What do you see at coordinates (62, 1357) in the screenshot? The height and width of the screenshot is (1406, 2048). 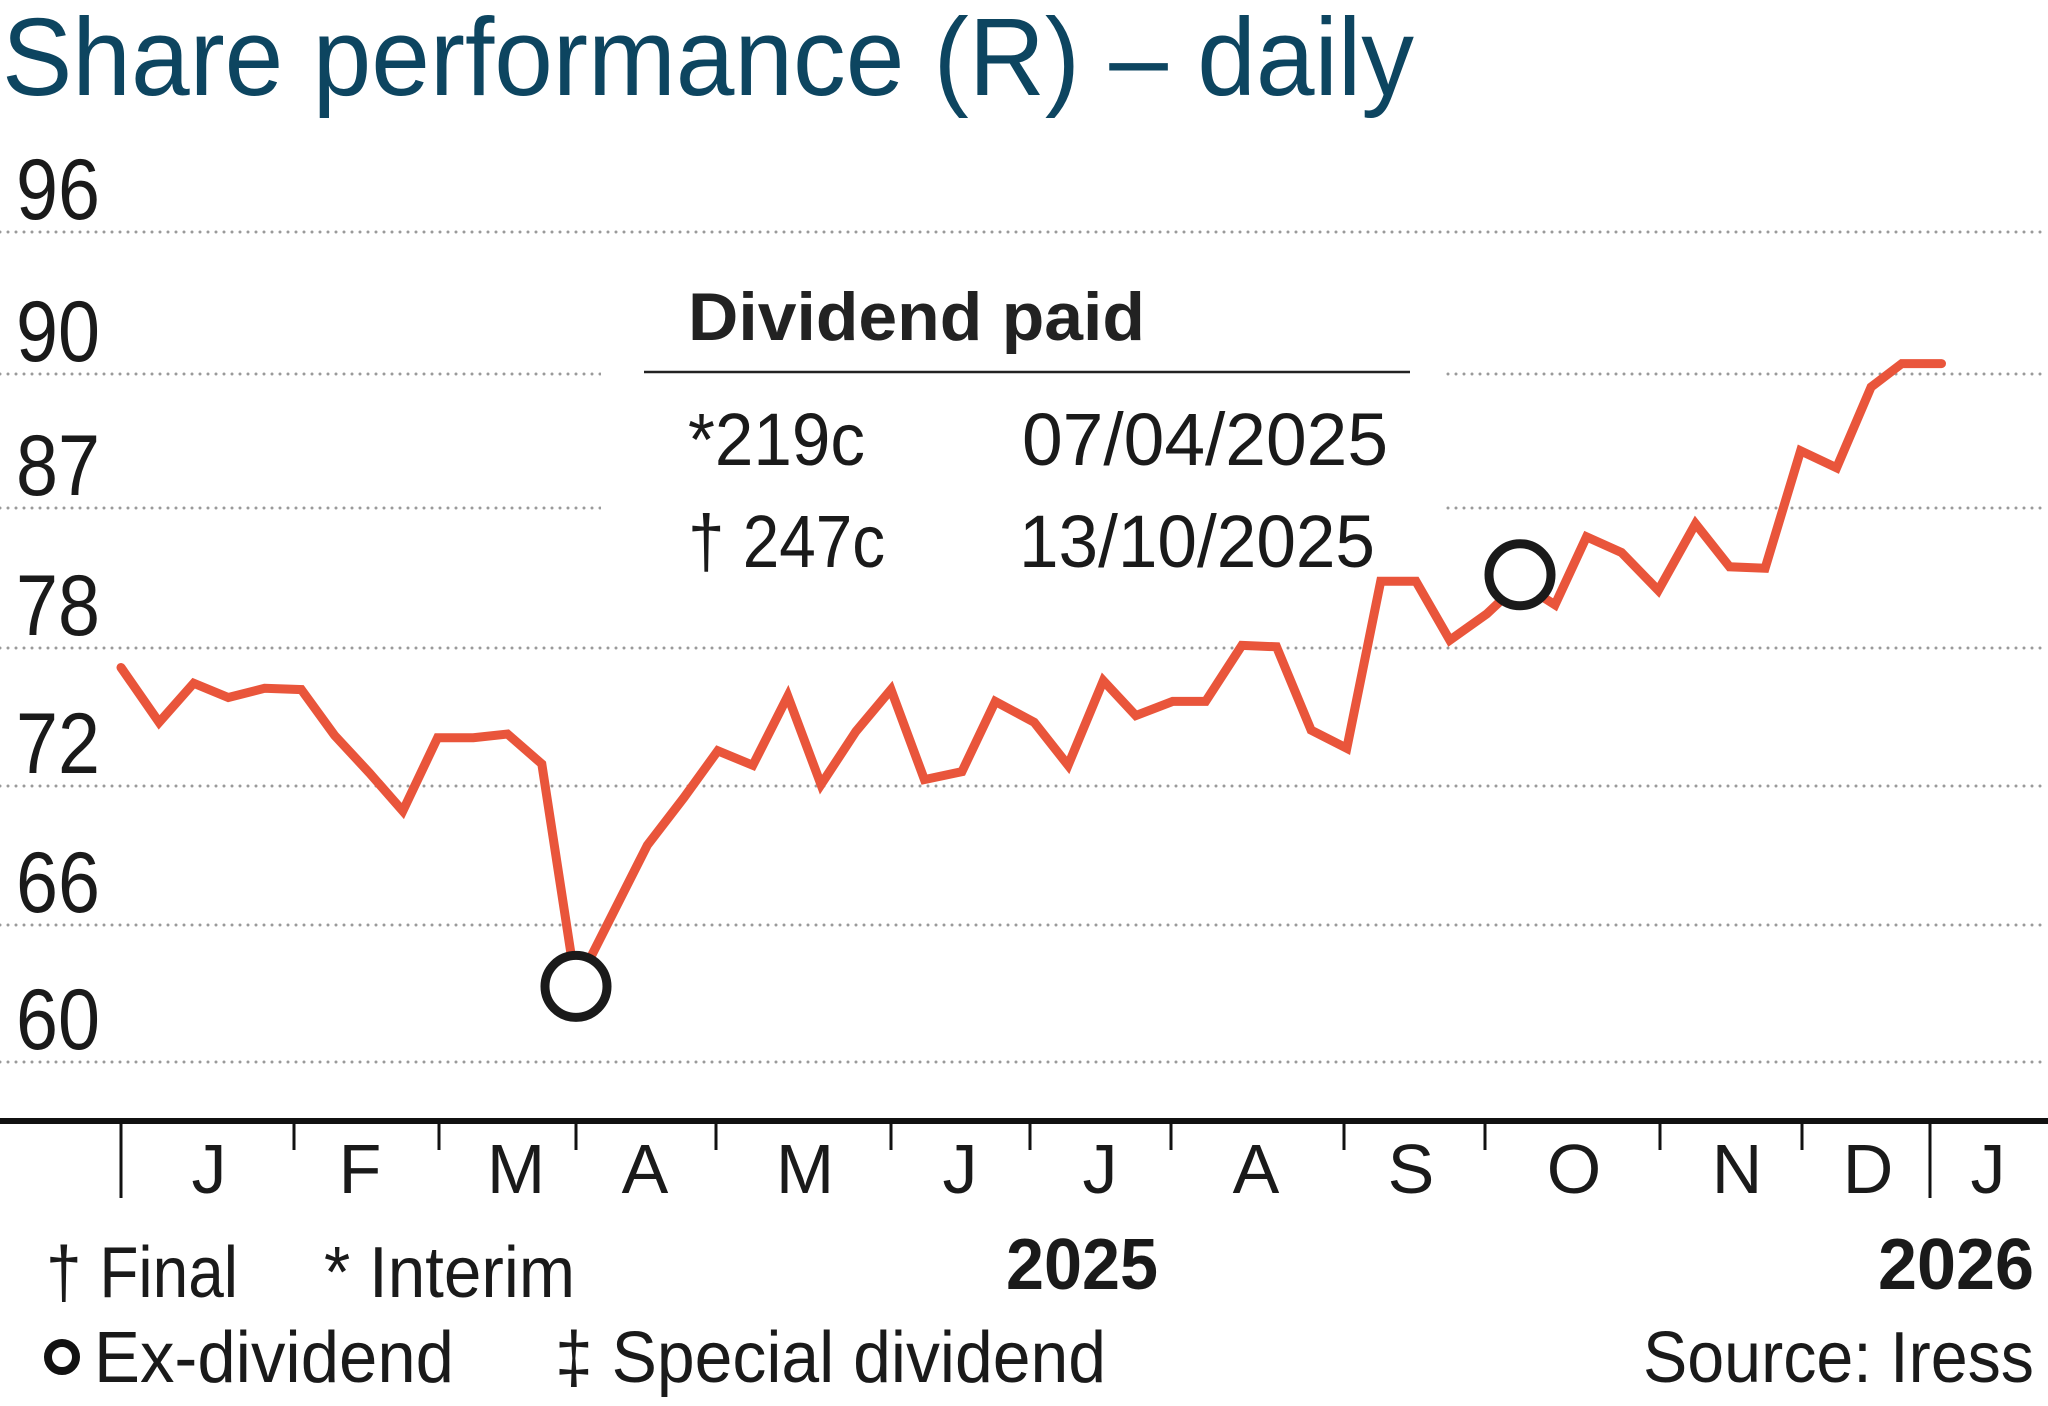 I see `ex-dividend-legend-icon` at bounding box center [62, 1357].